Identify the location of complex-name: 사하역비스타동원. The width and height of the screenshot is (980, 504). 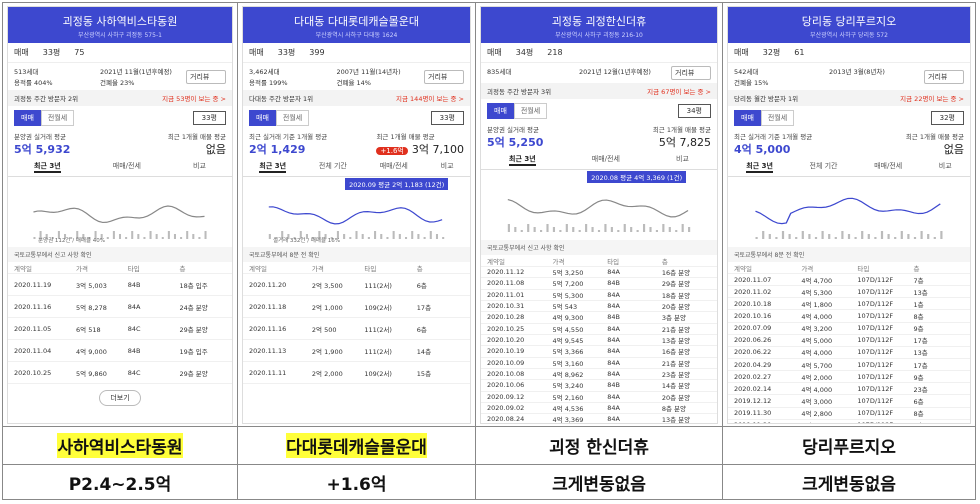
(120, 445).